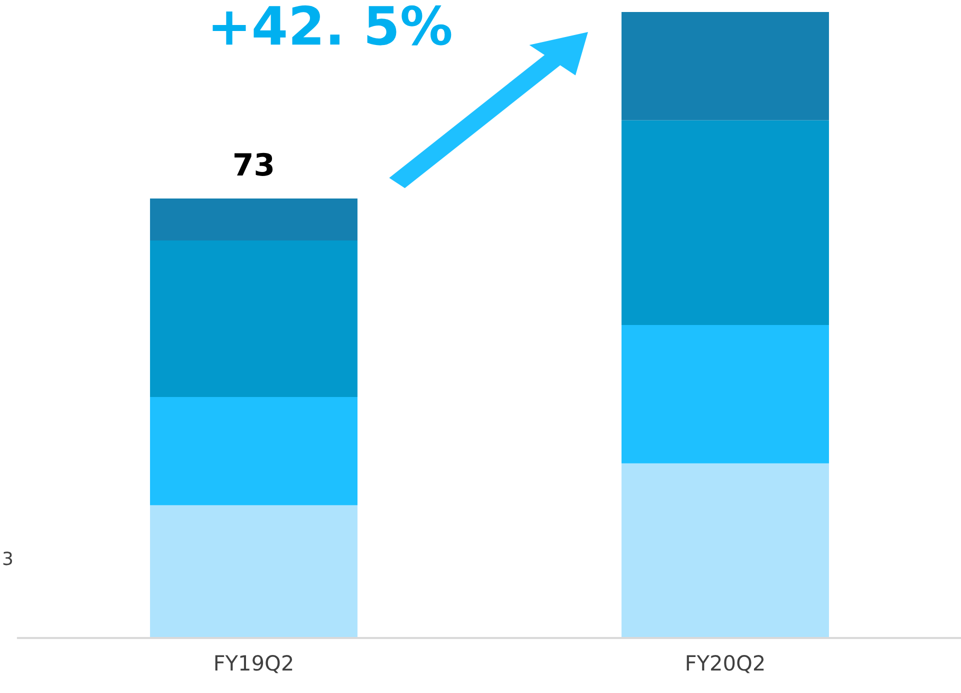 The width and height of the screenshot is (961, 693). I want to click on text: 3, so click(7, 559).